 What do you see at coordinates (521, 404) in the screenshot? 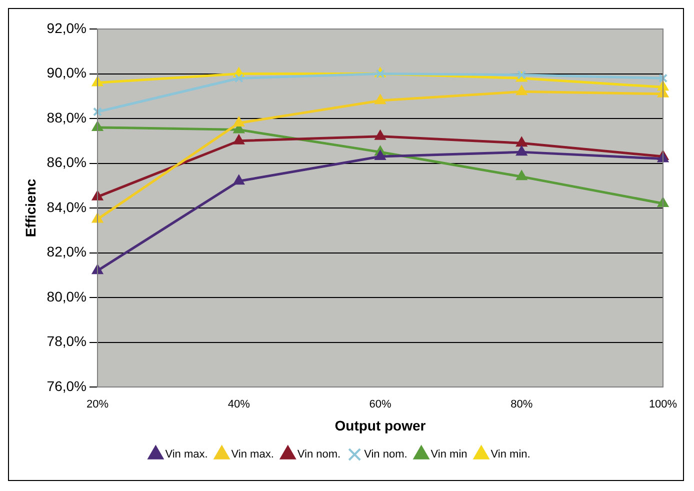
I see `x-tick-label: 80%` at bounding box center [521, 404].